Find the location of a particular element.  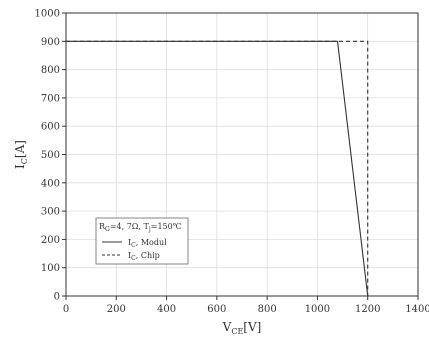

y-tick-label: 700 is located at coordinates (50, 98).